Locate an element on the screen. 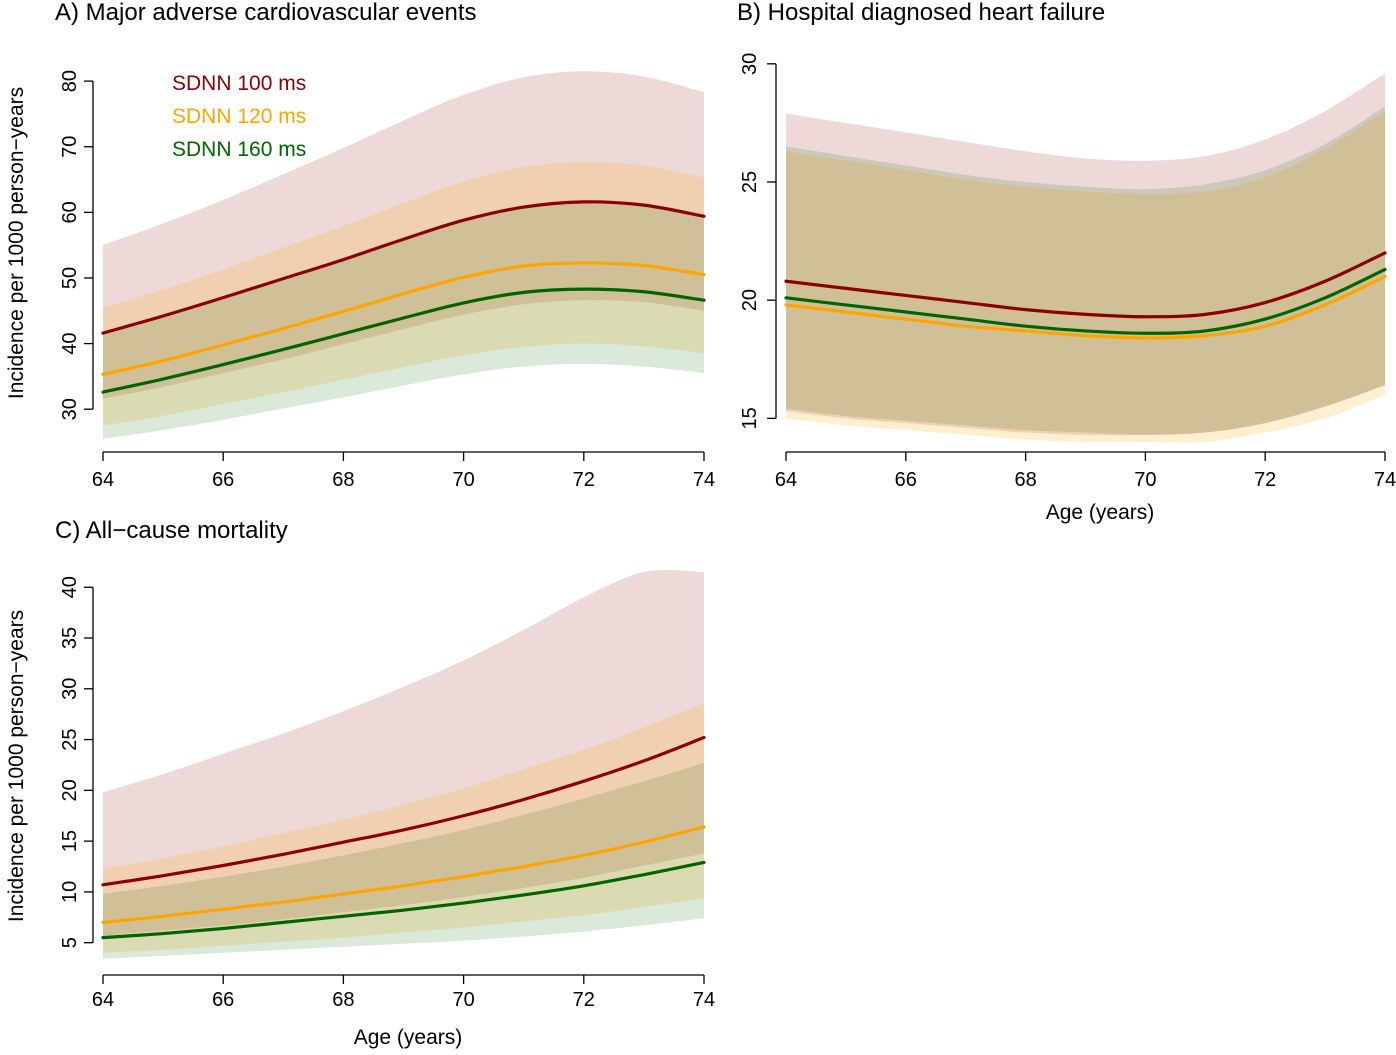  panel-b-y-tick-label: 25 is located at coordinates (750, 182).